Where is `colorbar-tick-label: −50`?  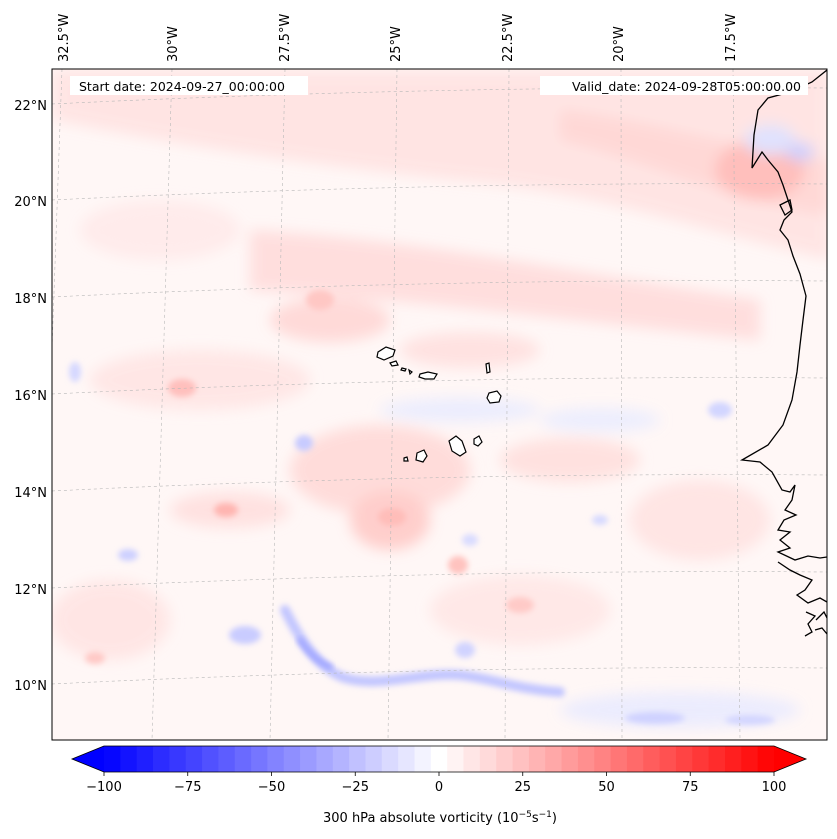 colorbar-tick-label: −50 is located at coordinates (271, 787).